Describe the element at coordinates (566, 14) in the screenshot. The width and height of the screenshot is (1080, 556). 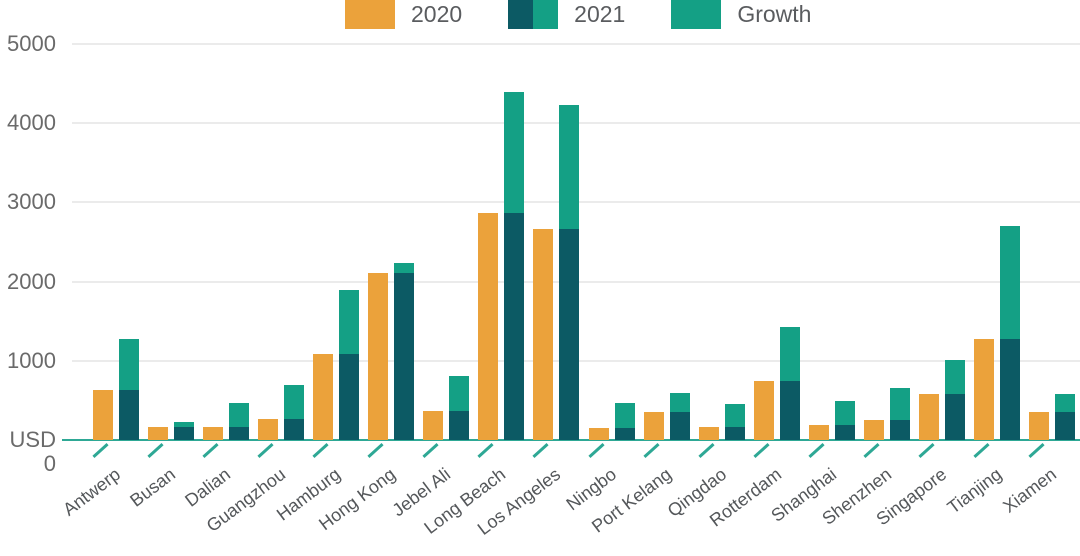
I see `legend-item-2021: 2021` at that location.